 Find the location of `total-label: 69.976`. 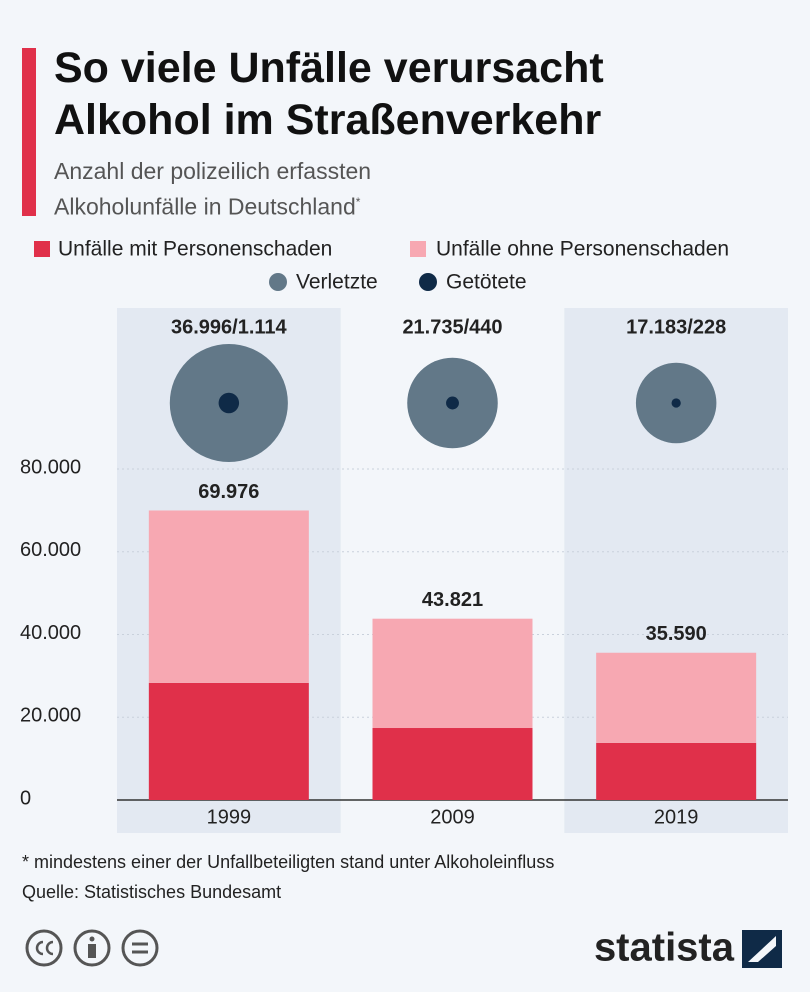

total-label: 69.976 is located at coordinates (228, 492).